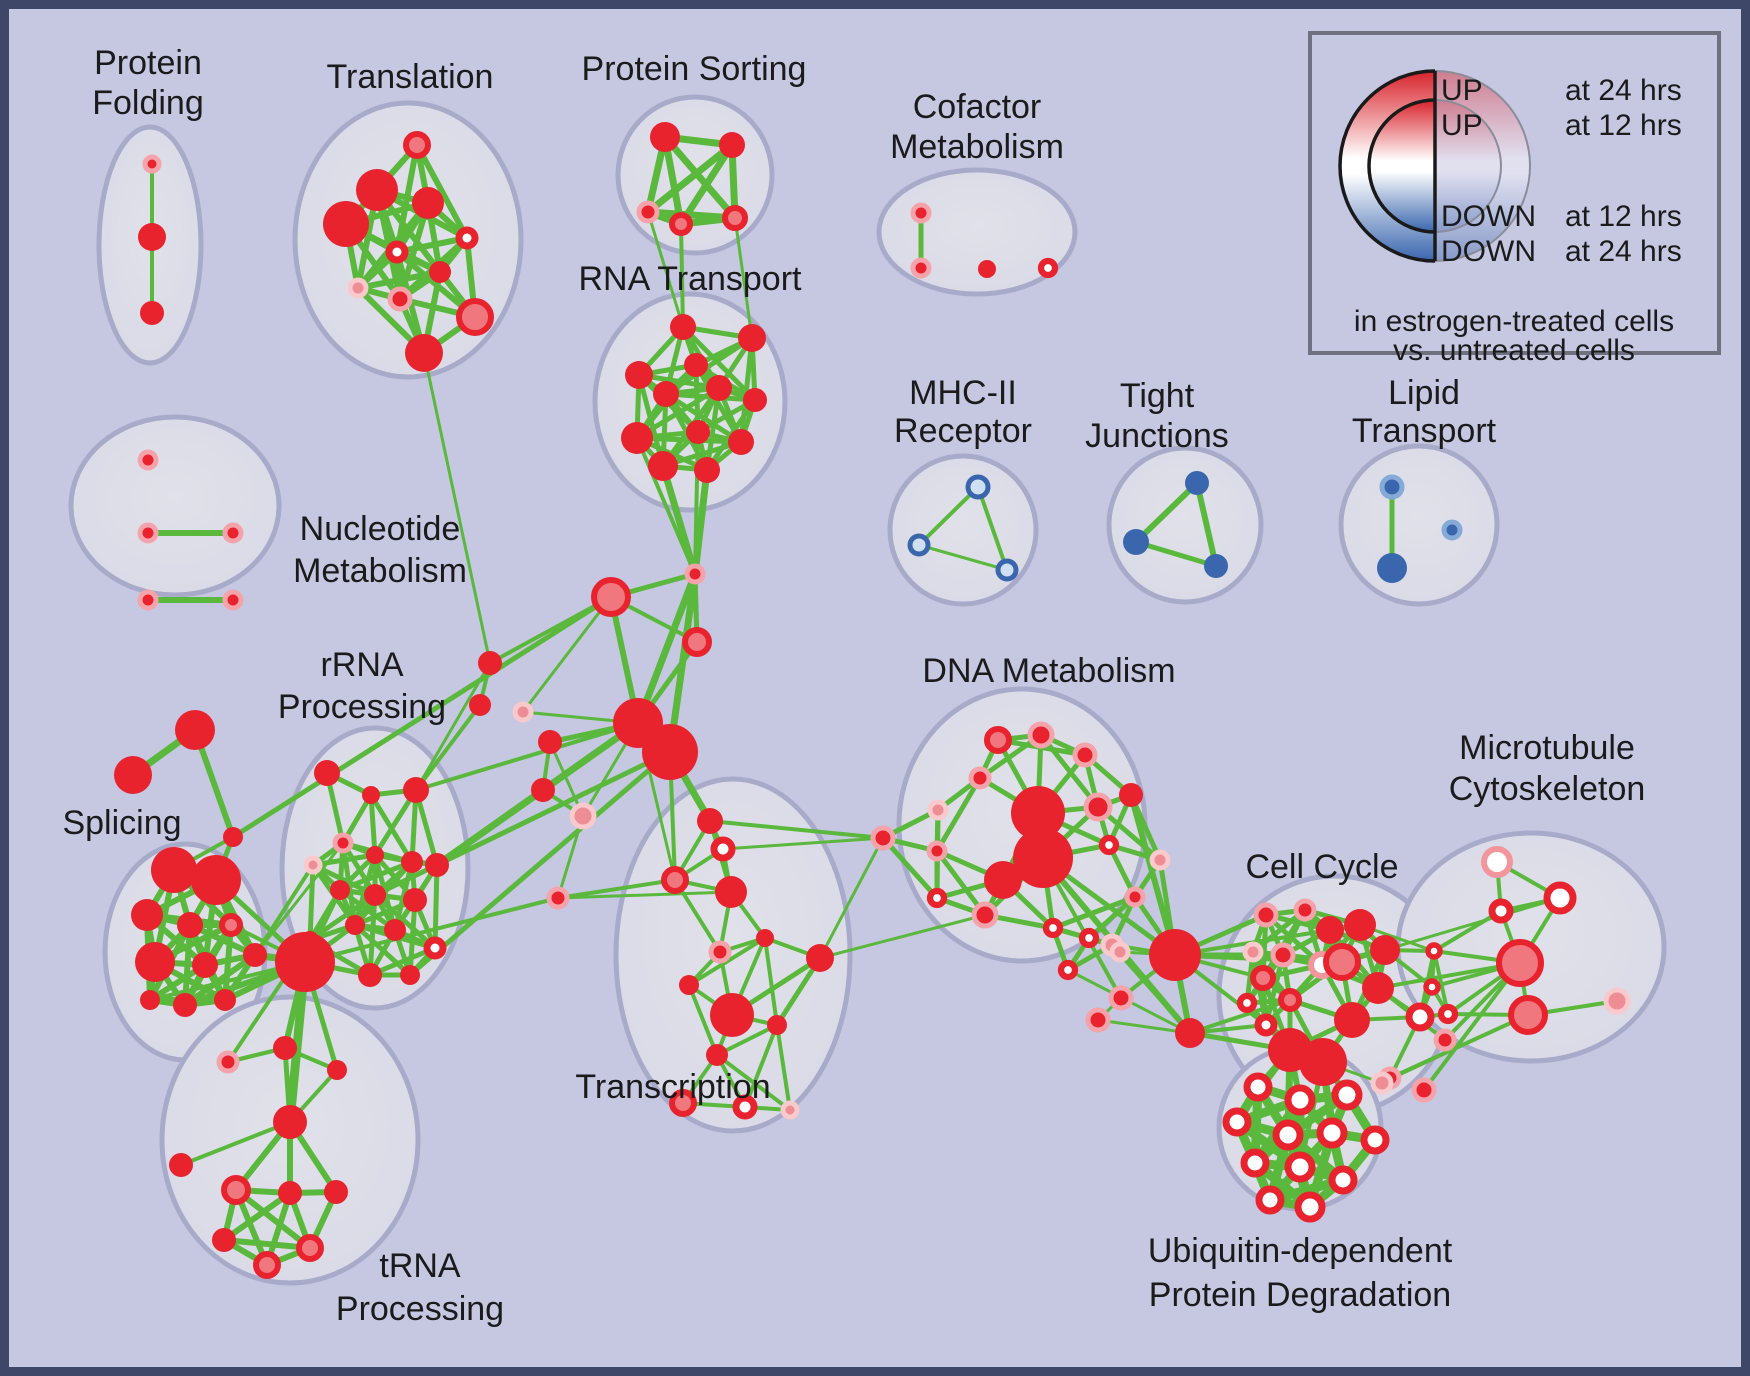 The width and height of the screenshot is (1750, 1376). I want to click on cluster-label: RNA Transport, so click(691, 279).